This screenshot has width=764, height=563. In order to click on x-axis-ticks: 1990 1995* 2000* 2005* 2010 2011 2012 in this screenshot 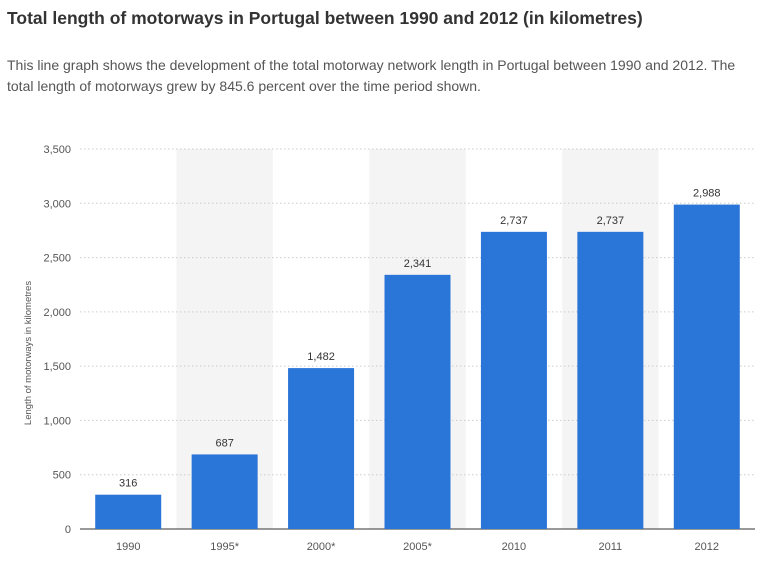, I will do `click(417, 547)`.